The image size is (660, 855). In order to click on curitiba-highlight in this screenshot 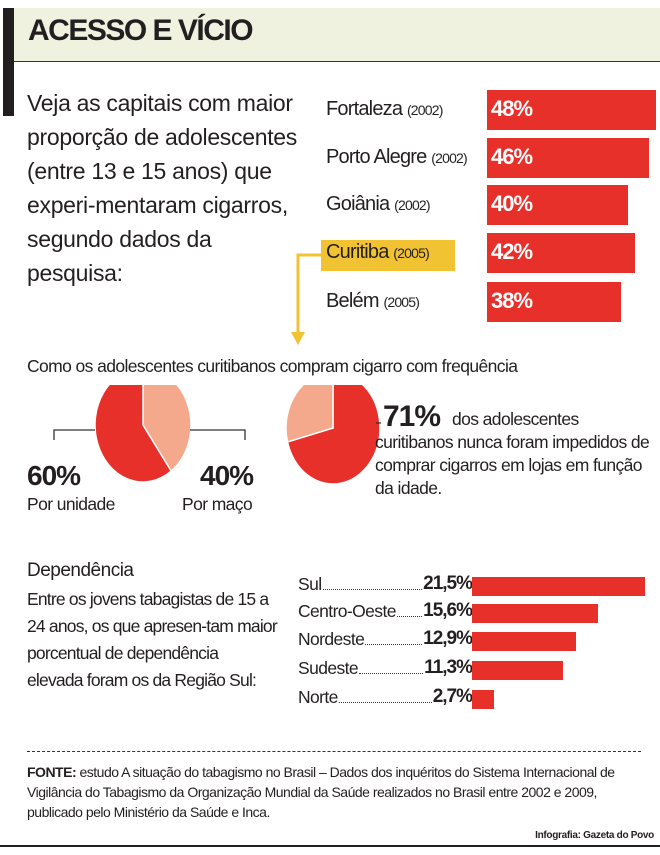, I will do `click(388, 255)`.